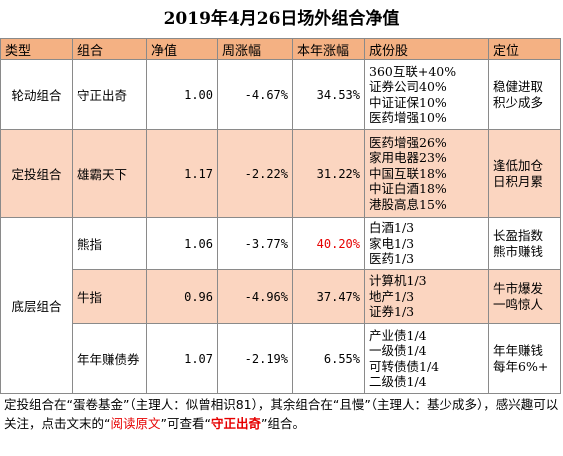 Image resolution: width=563 pixels, height=456 pixels. I want to click on holding-item: 二级债1/4, so click(398, 381).